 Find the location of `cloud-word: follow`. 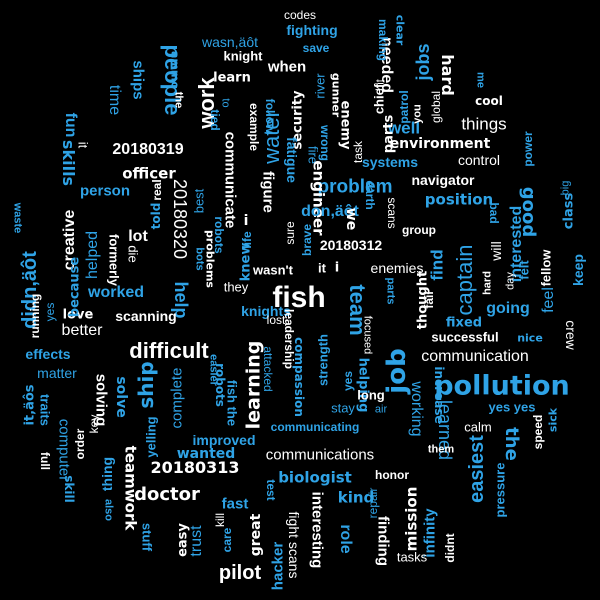

cloud-word: follow is located at coordinates (270, 116).